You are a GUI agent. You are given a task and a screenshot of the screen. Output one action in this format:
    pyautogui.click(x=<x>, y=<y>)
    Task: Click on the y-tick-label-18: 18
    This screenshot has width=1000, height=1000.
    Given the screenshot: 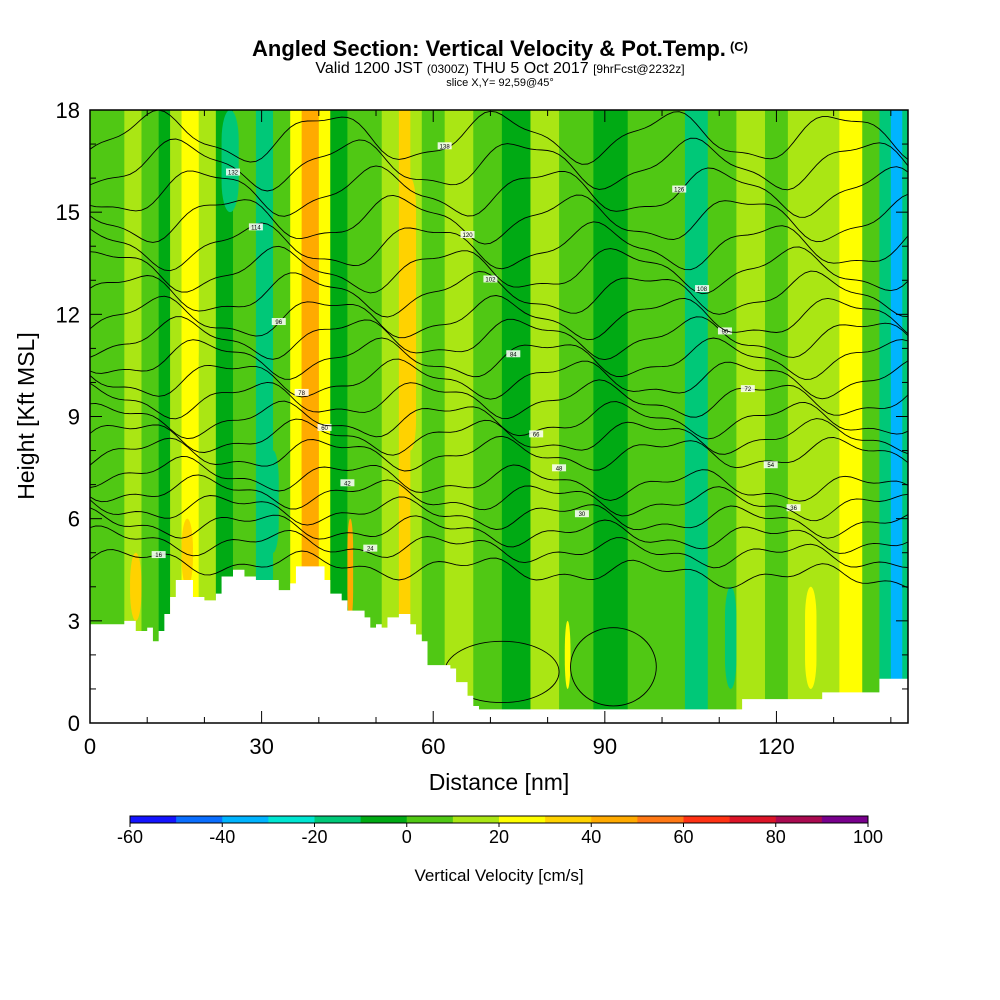 What is the action you would take?
    pyautogui.click(x=68, y=110)
    